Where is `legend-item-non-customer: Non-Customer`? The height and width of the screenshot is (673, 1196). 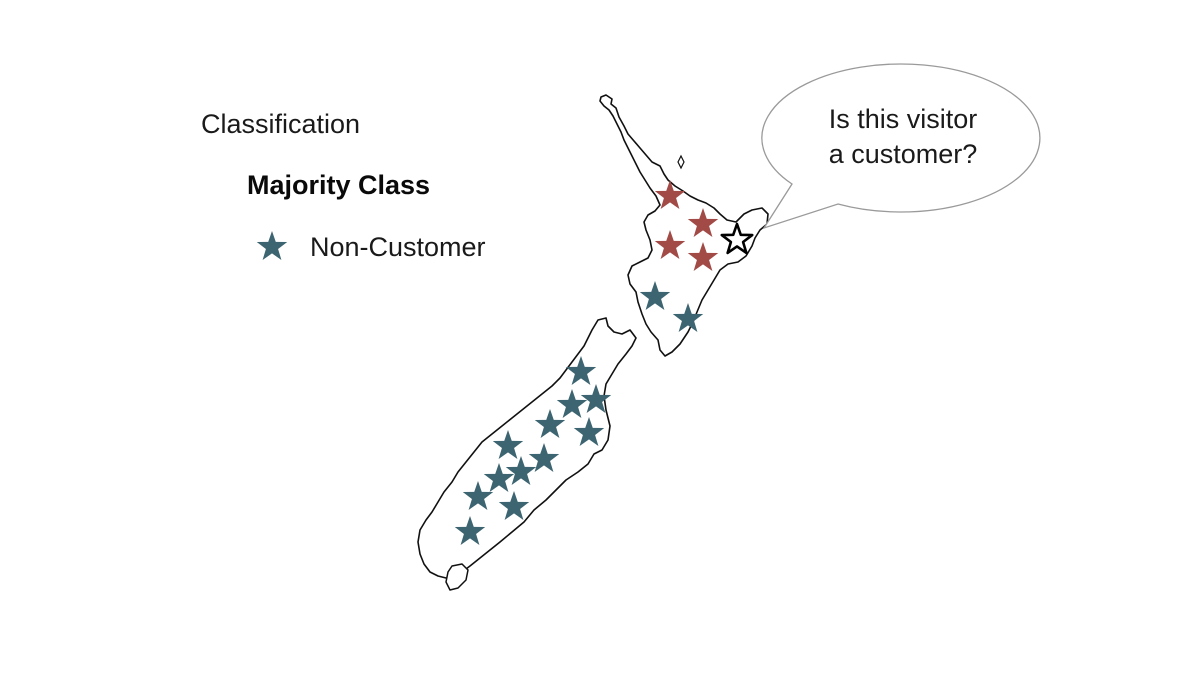 legend-item-non-customer: Non-Customer is located at coordinates (370, 247).